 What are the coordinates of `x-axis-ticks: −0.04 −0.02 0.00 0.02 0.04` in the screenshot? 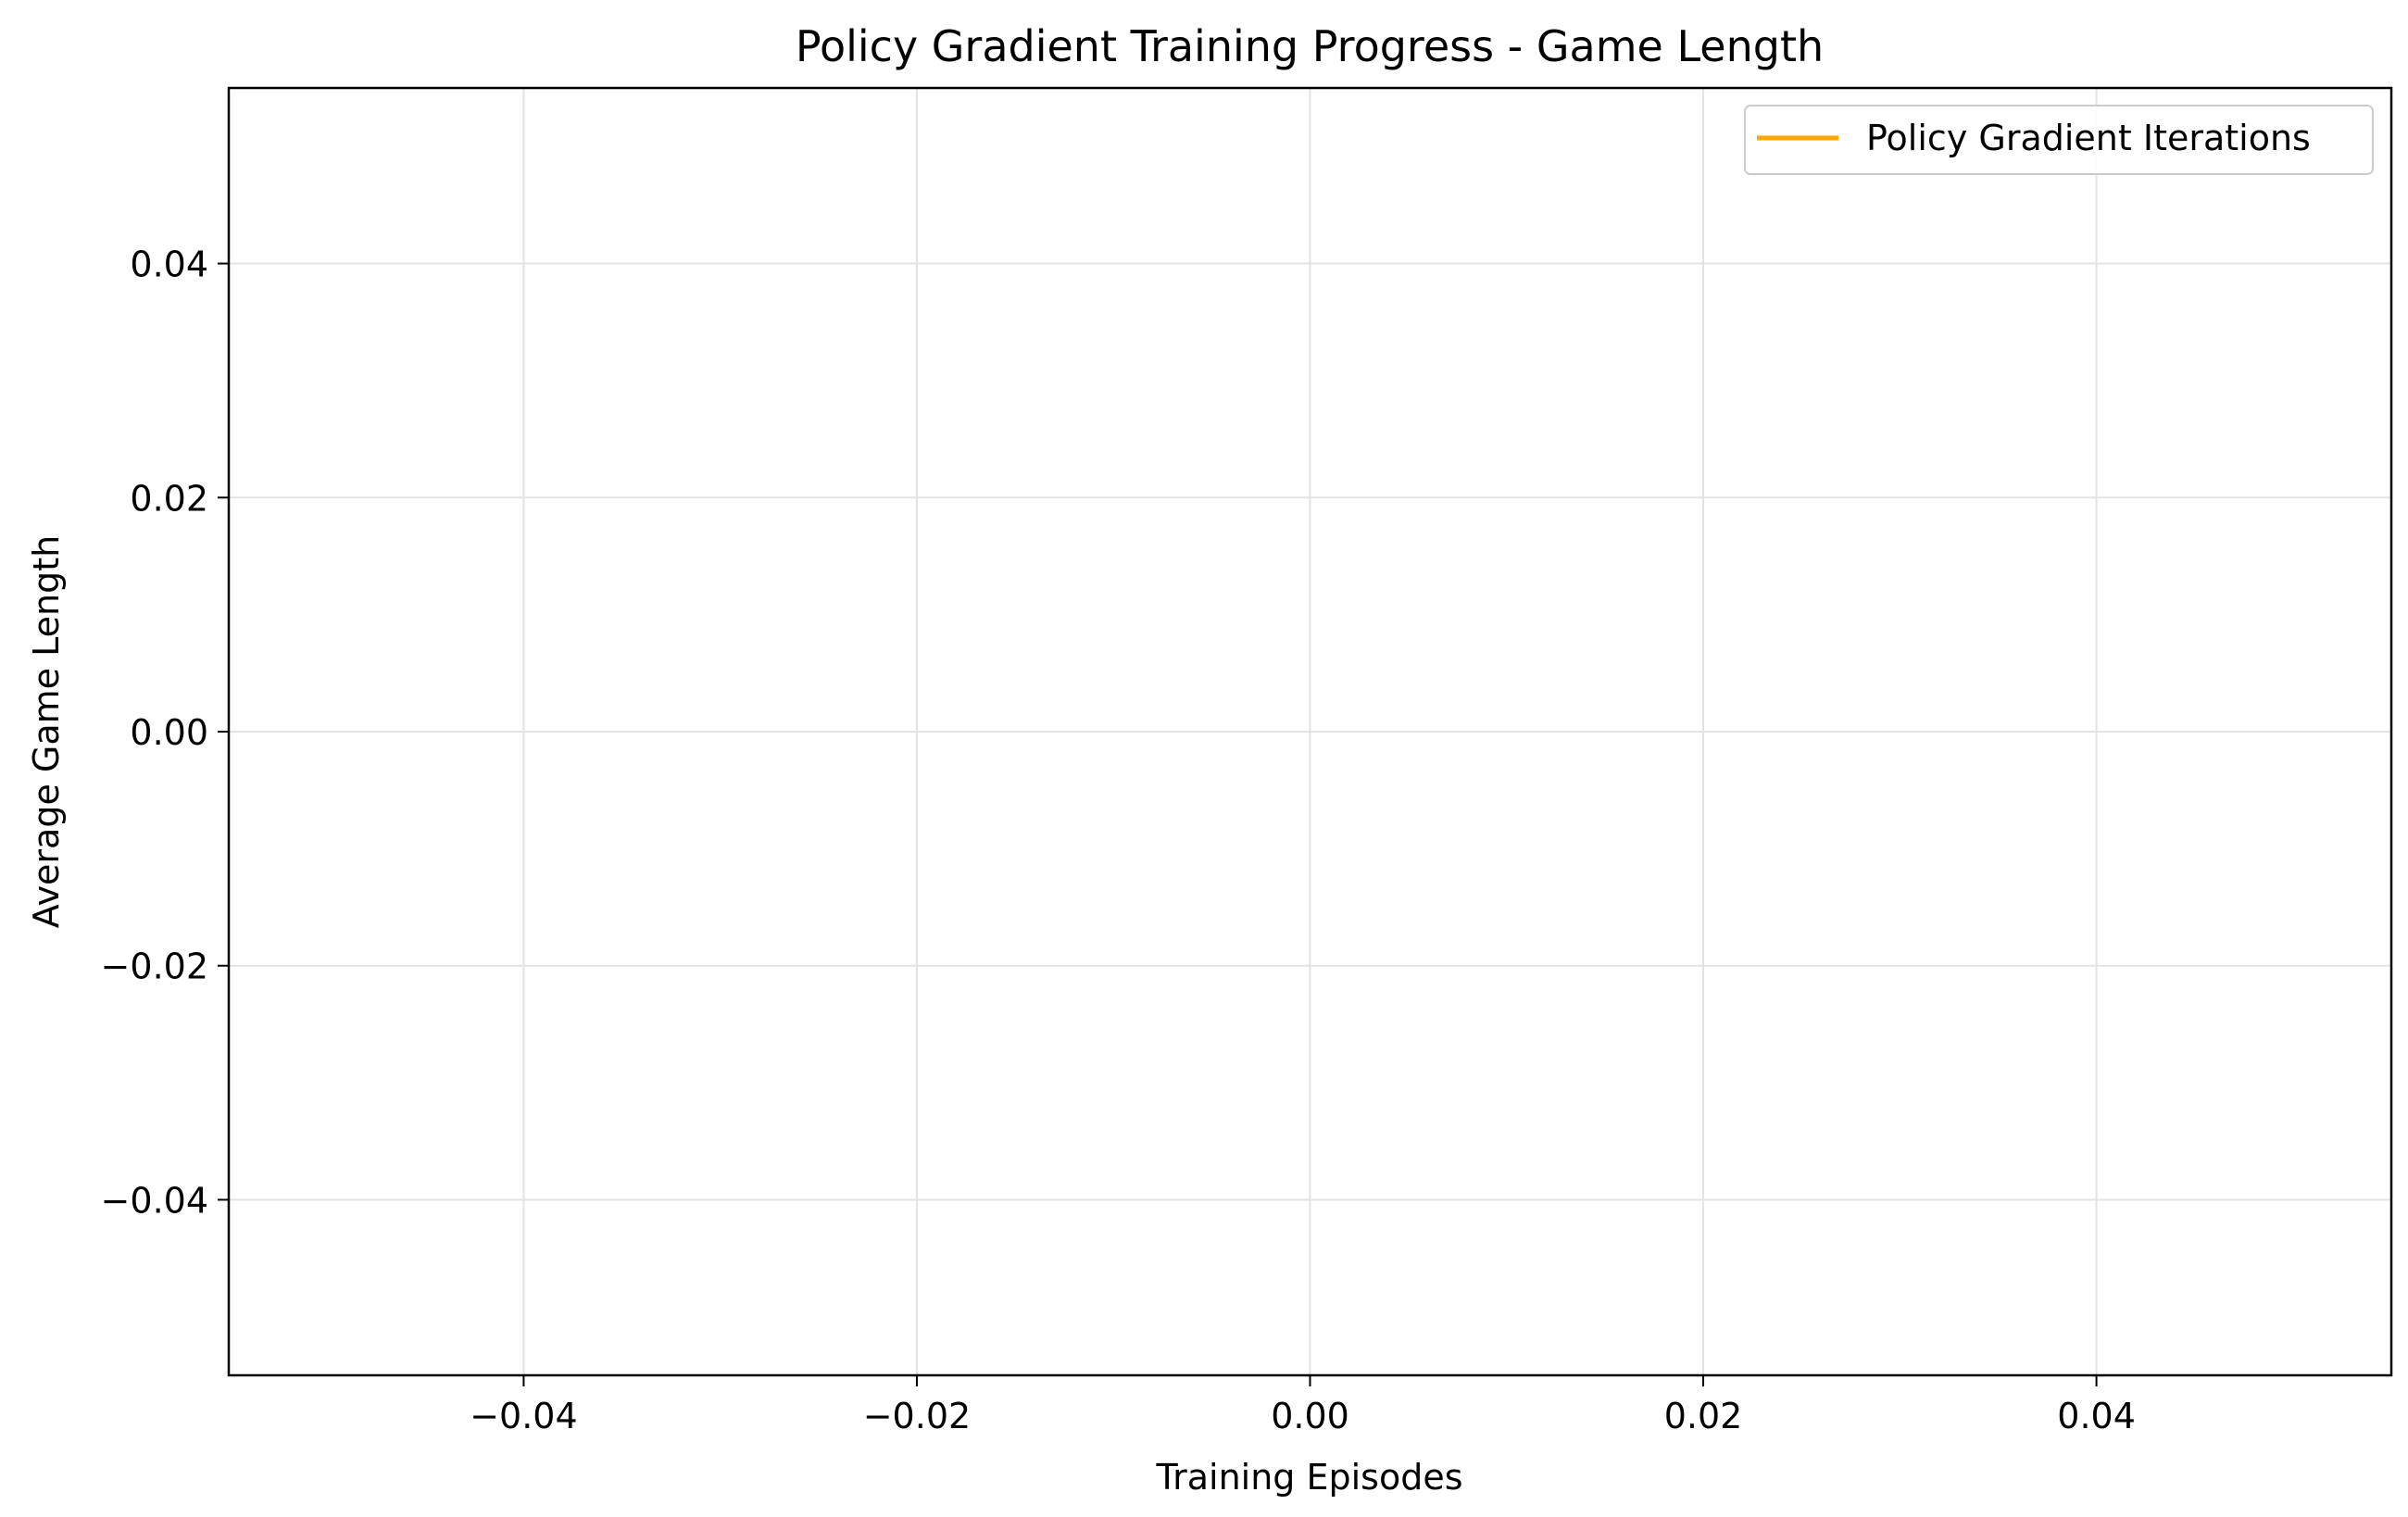 It's located at (1303, 1405).